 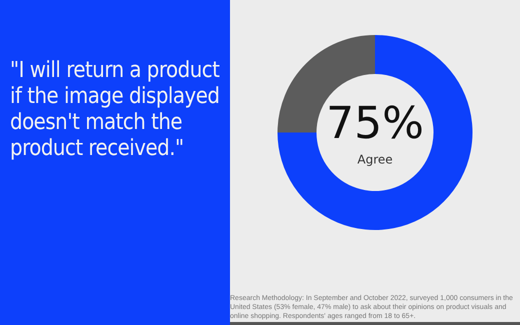 I want to click on slice-label: Agree, so click(x=375, y=159).